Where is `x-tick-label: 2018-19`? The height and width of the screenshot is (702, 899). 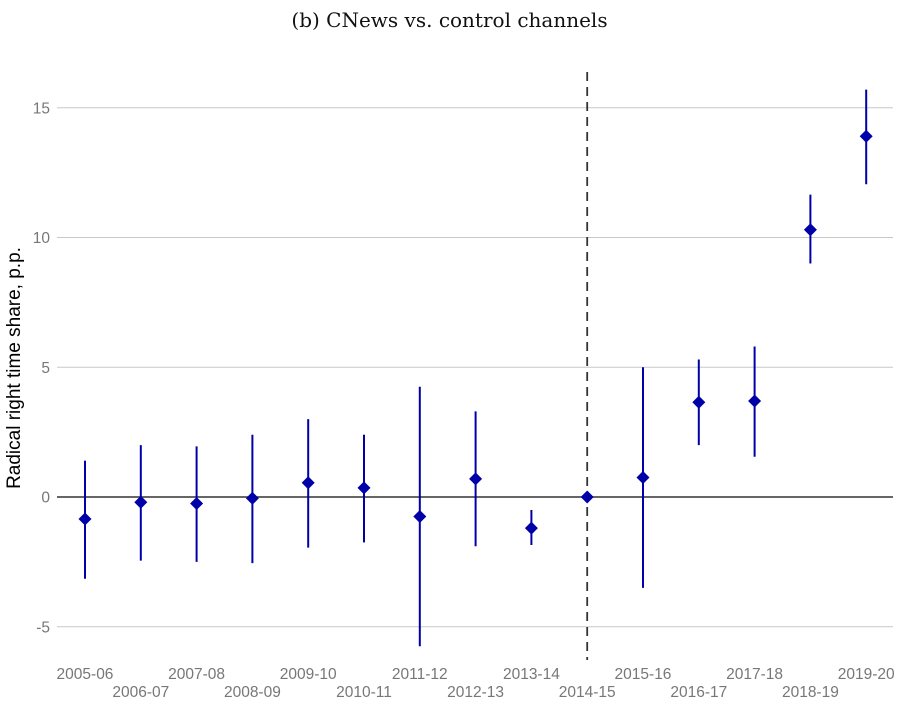 x-tick-label: 2018-19 is located at coordinates (810, 692).